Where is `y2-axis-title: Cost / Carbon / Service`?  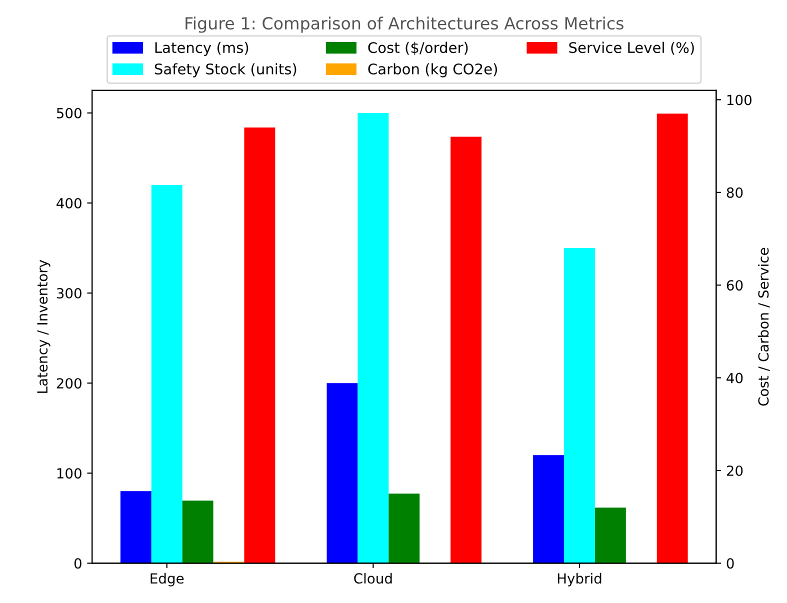
y2-axis-title: Cost / Carbon / Service is located at coordinates (764, 327).